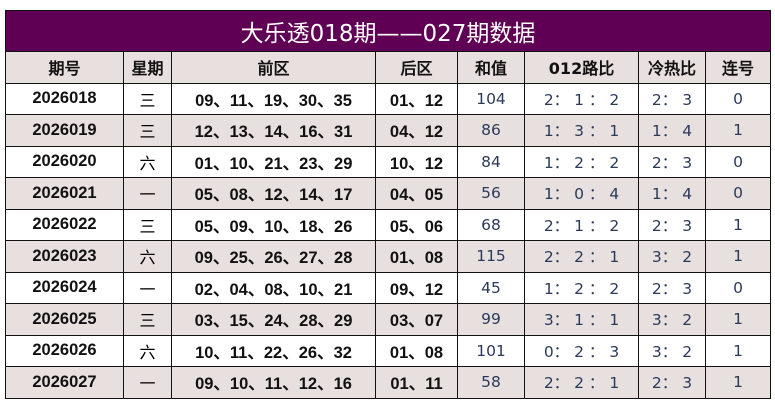  What do you see at coordinates (491, 224) in the screenshot?
I see `cell-sum: 68` at bounding box center [491, 224].